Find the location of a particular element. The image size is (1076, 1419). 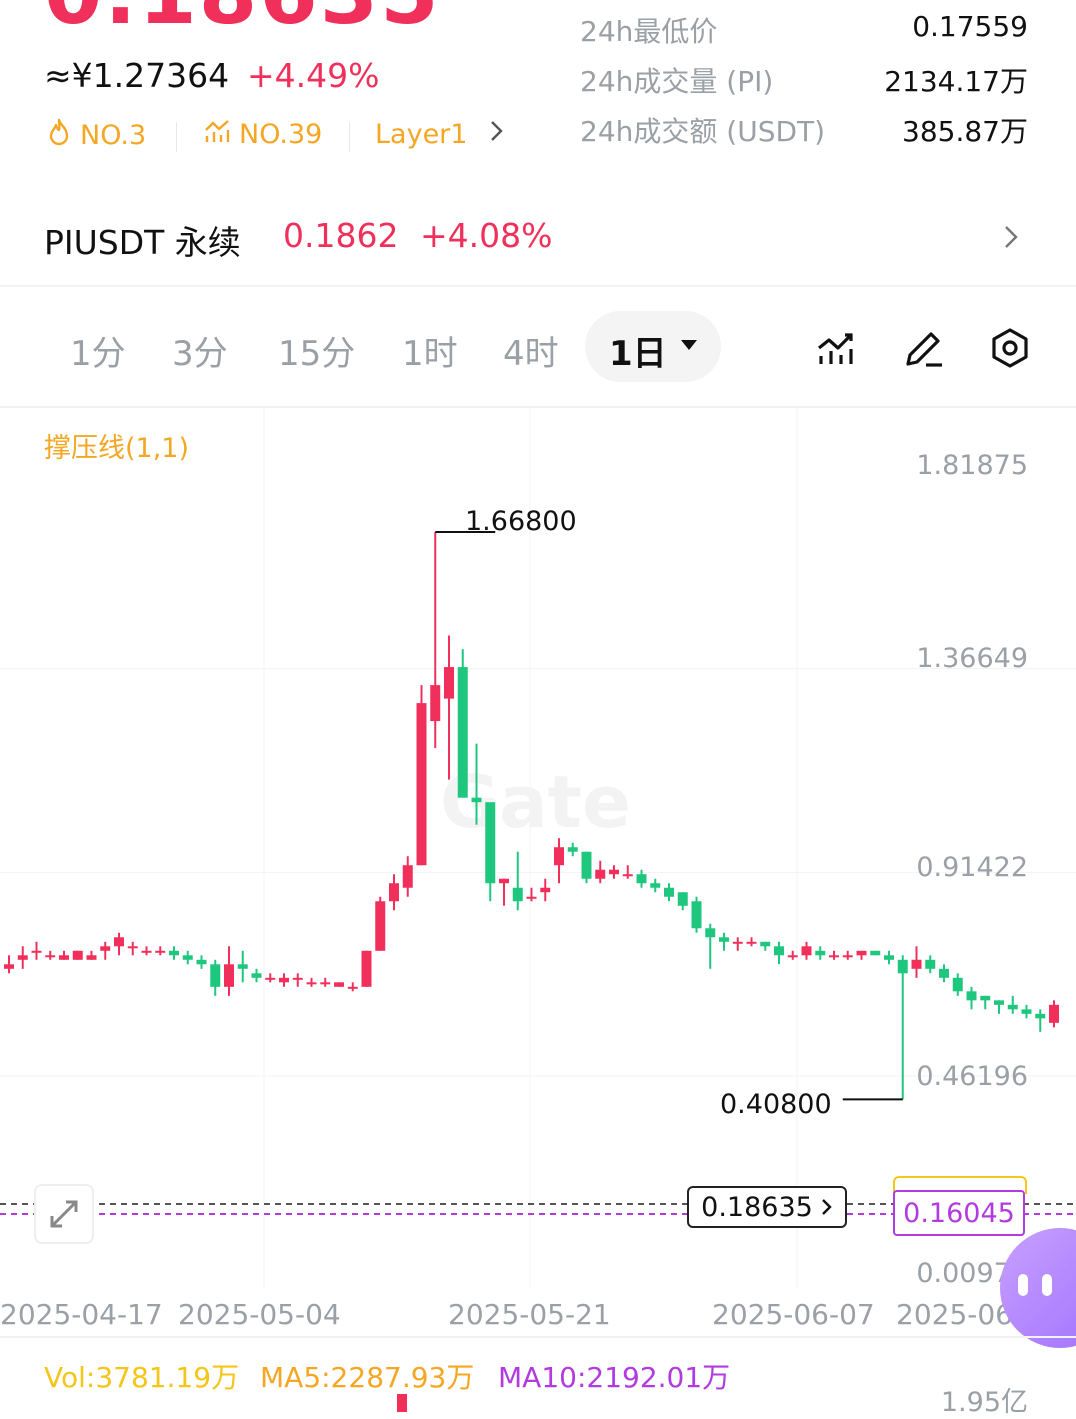

category-tag-layer1: Layer1 is located at coordinates (440, 134).